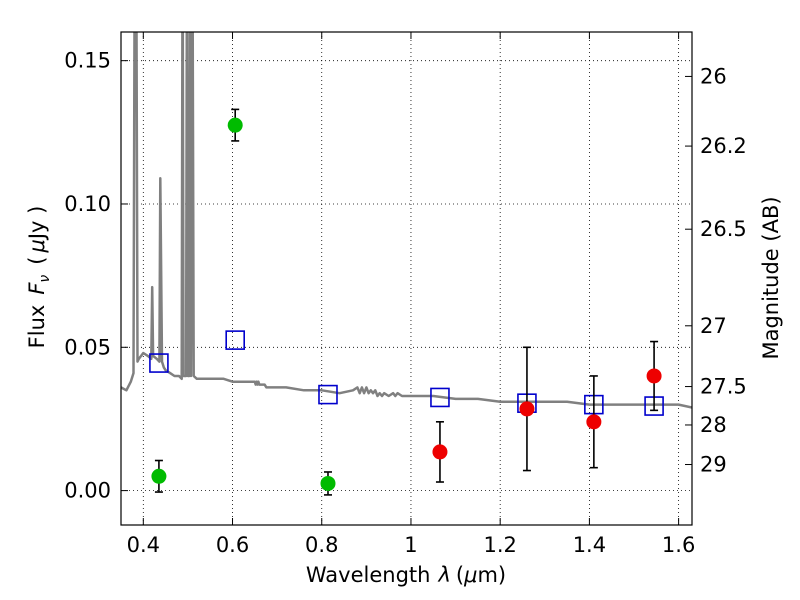 The image size is (800, 600). Describe the element at coordinates (39, 277) in the screenshot. I see `y-axis-label: FluxFν(μJy )` at that location.